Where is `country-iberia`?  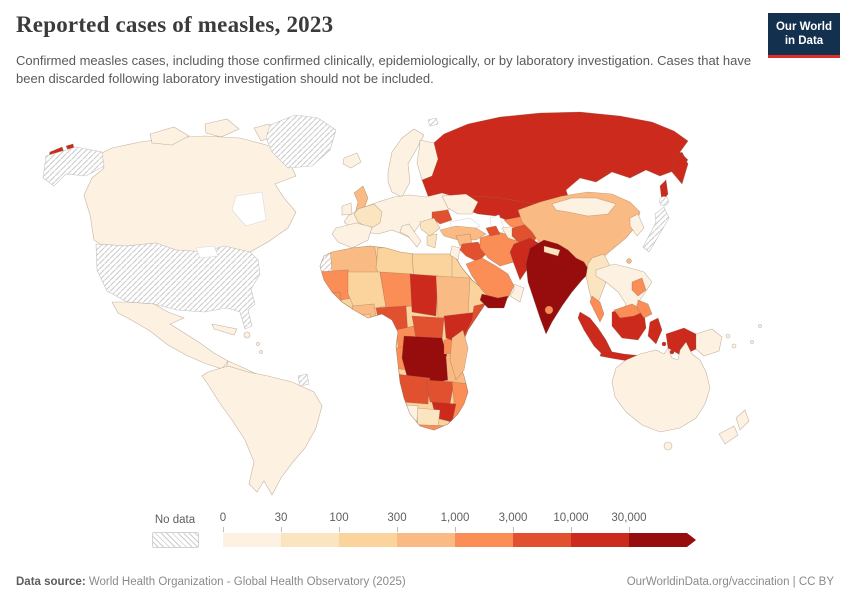
country-iberia is located at coordinates (352, 235).